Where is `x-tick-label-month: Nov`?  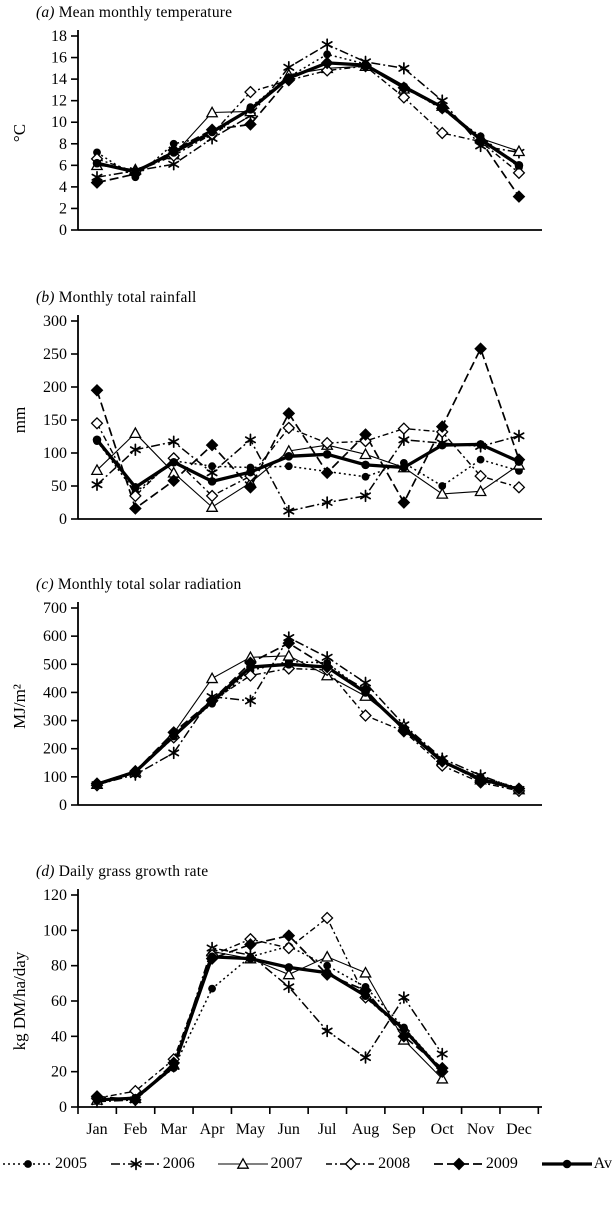
x-tick-label-month: Nov is located at coordinates (481, 1129).